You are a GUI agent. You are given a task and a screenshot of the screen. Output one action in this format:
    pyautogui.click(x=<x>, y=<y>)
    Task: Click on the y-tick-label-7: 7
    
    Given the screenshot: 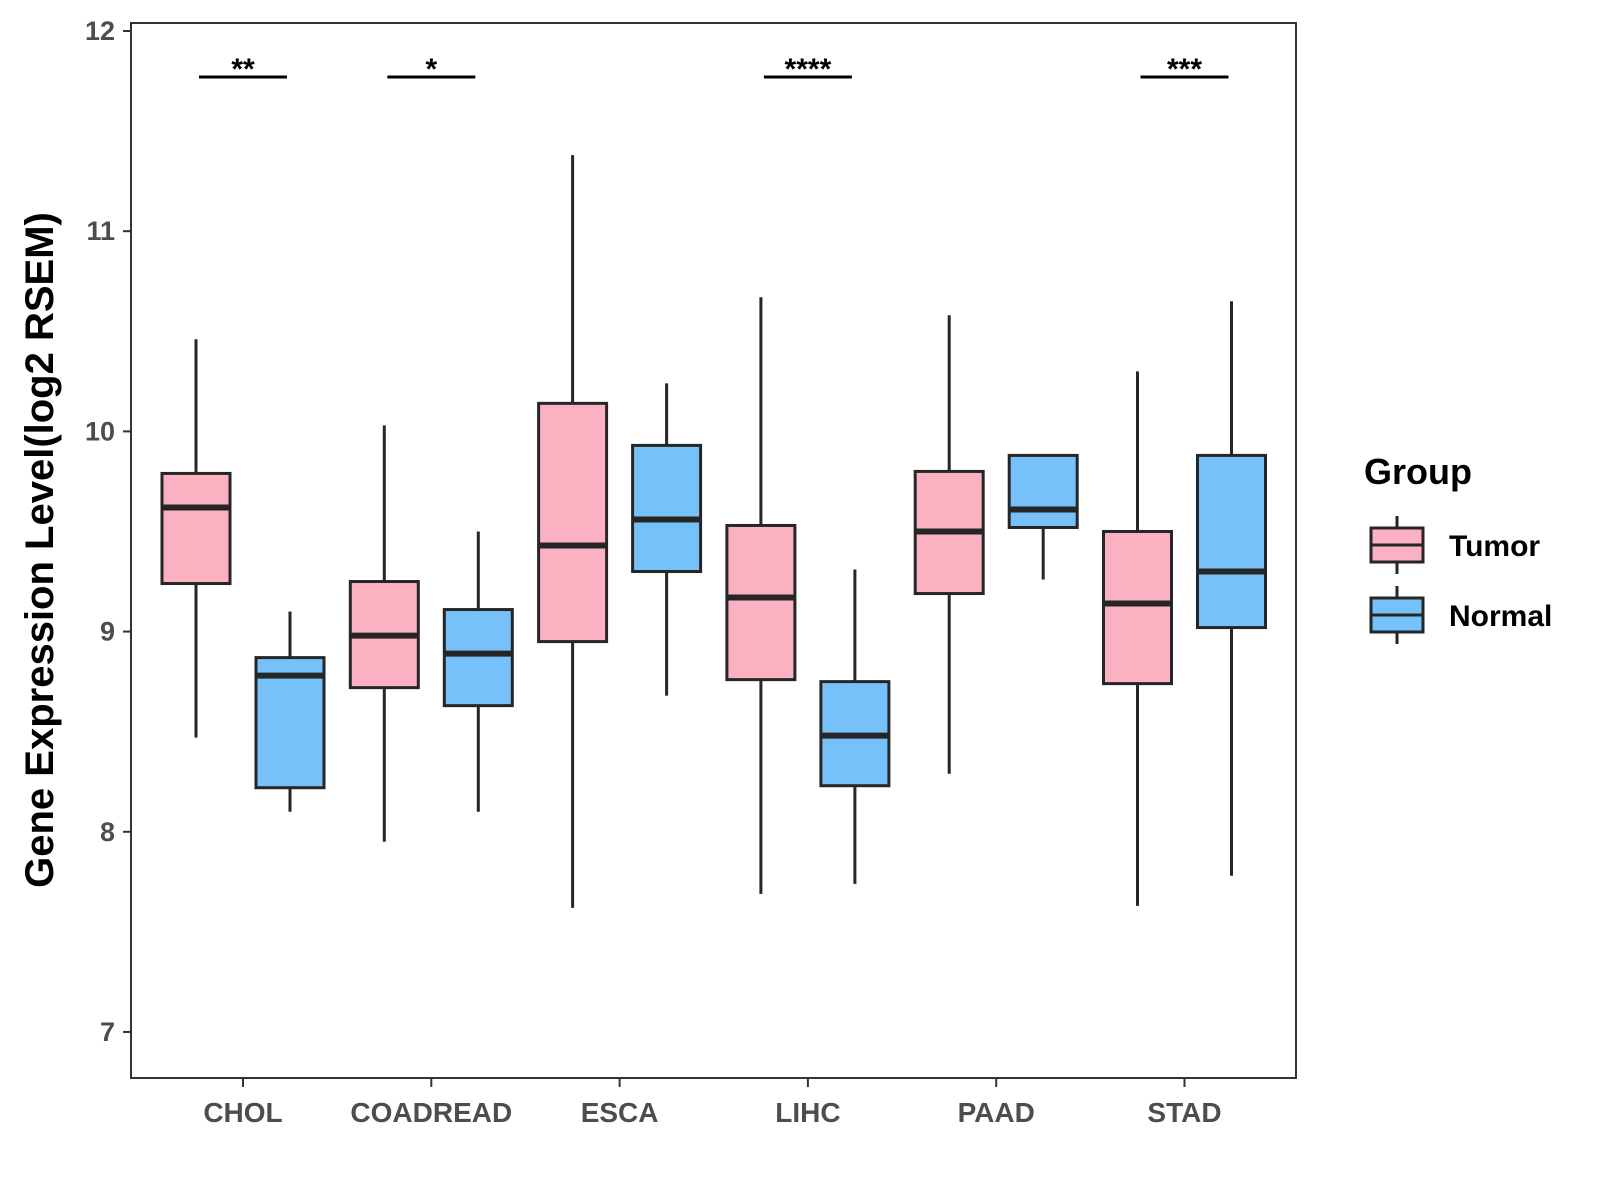 What is the action you would take?
    pyautogui.click(x=107, y=1032)
    